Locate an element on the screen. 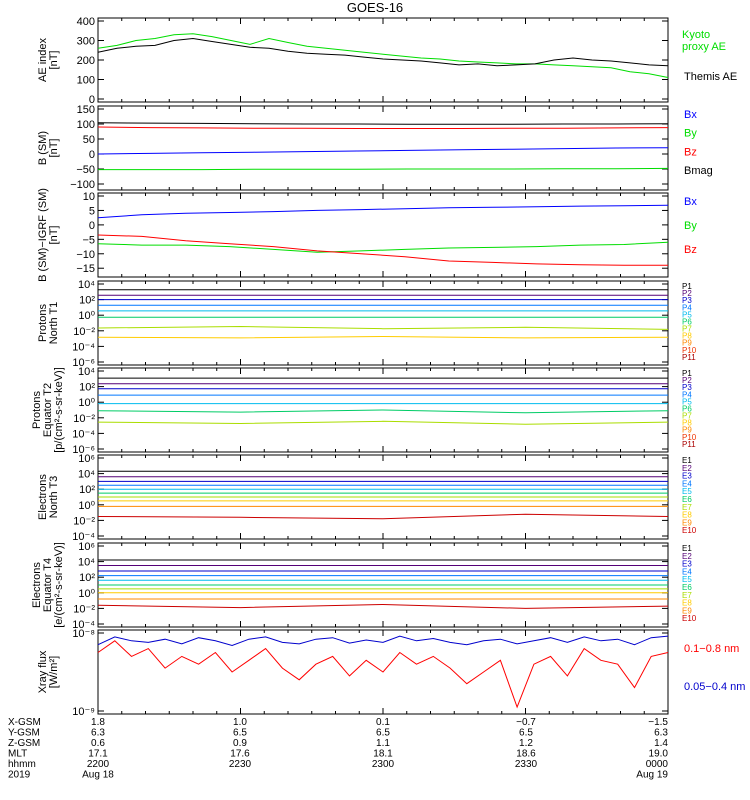 The height and width of the screenshot is (800, 750). footer-row-label: hhmm is located at coordinates (22, 764).